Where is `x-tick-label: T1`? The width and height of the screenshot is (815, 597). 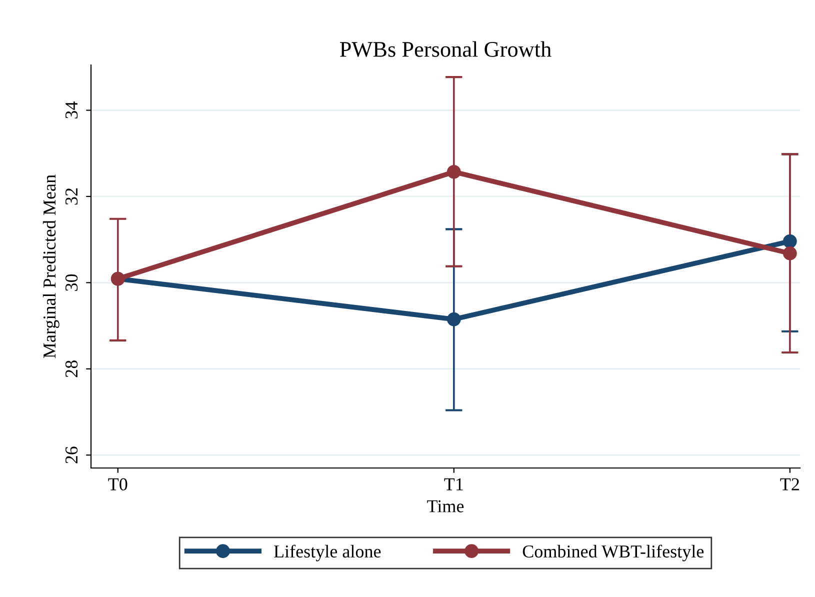
x-tick-label: T1 is located at coordinates (453, 484).